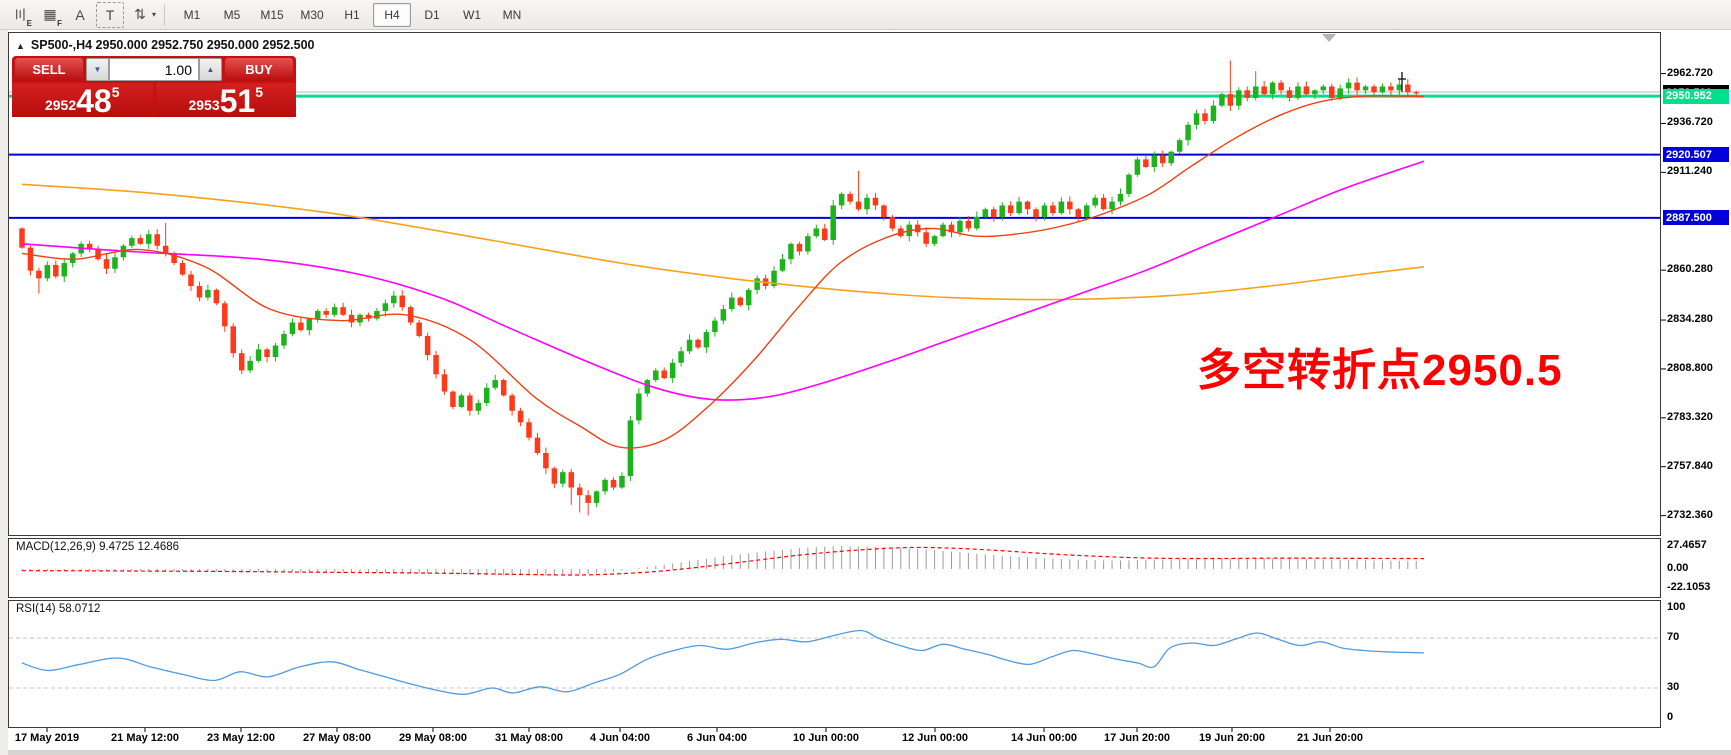 Image resolution: width=1731 pixels, height=755 pixels. I want to click on hline-price-label: 2887.500, so click(1696, 218).